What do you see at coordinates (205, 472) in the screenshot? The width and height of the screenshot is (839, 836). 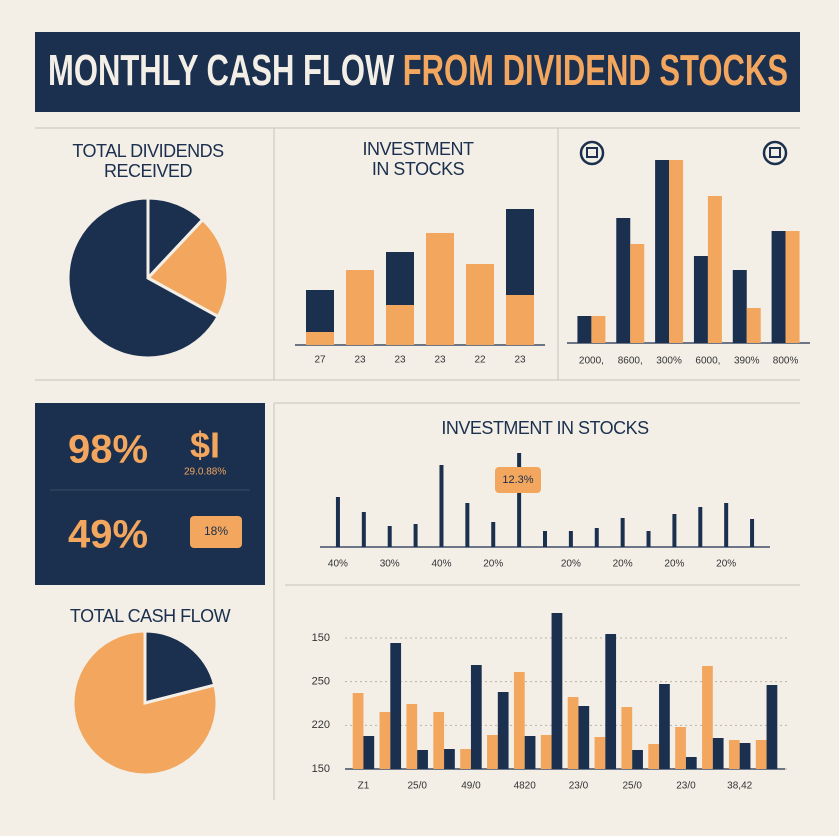 I see `kpi-sub: 29.0.88%` at bounding box center [205, 472].